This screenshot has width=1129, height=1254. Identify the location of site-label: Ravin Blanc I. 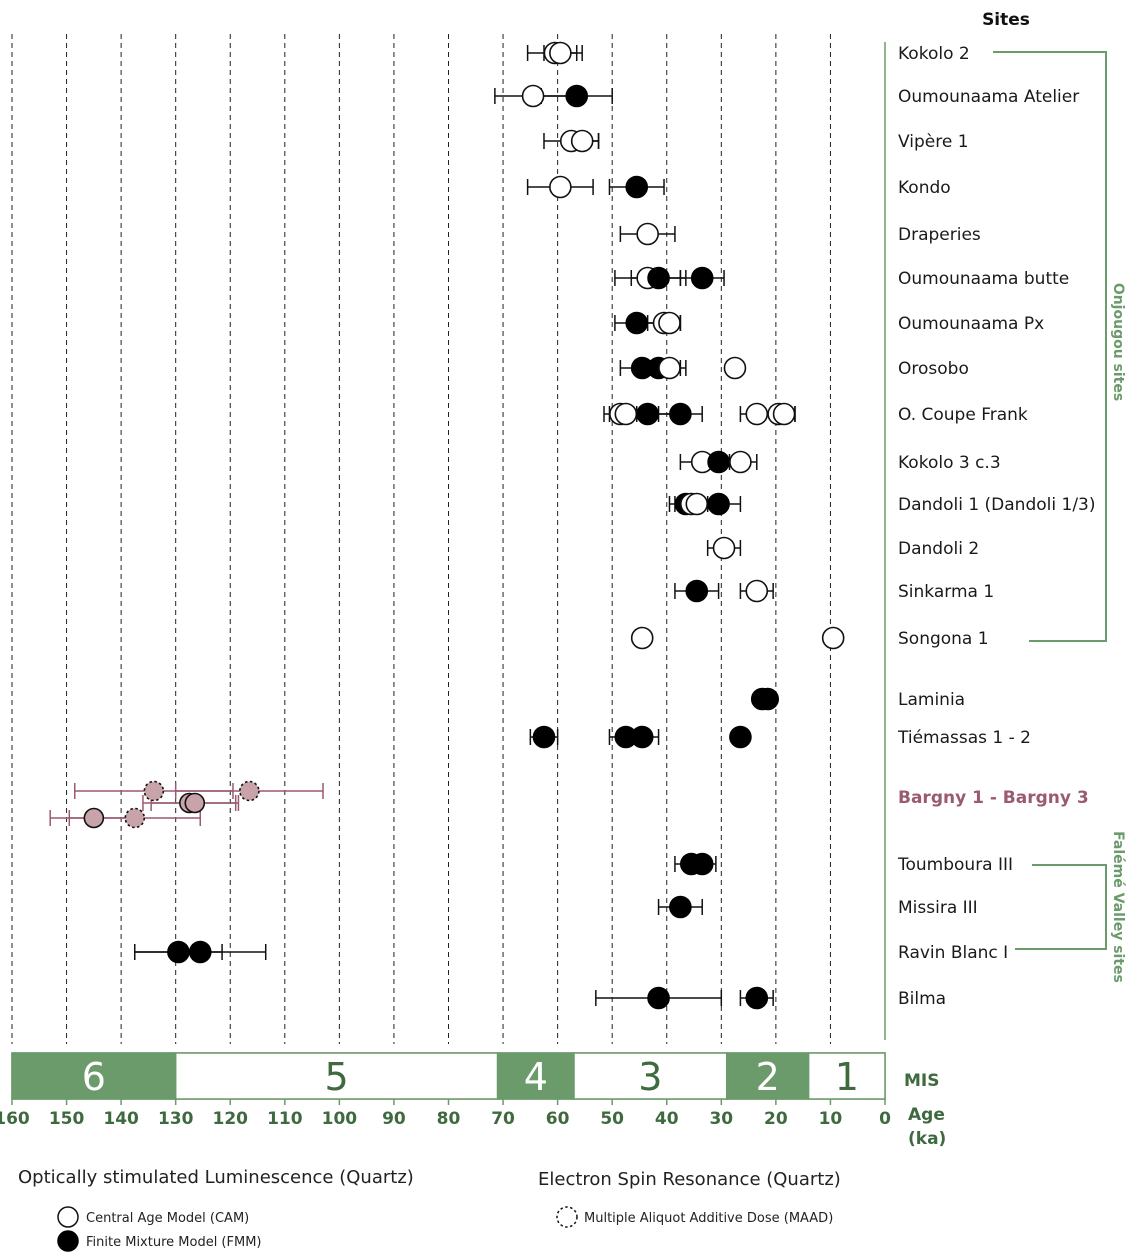
(953, 953).